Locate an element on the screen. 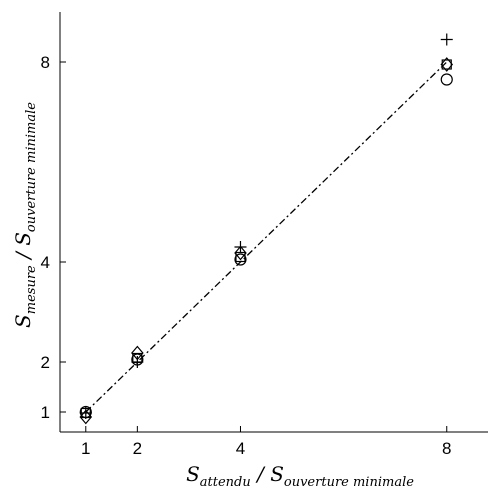 The image size is (490, 487). y-axis-label: Smesure / Souverture minimale is located at coordinates (25, 215).